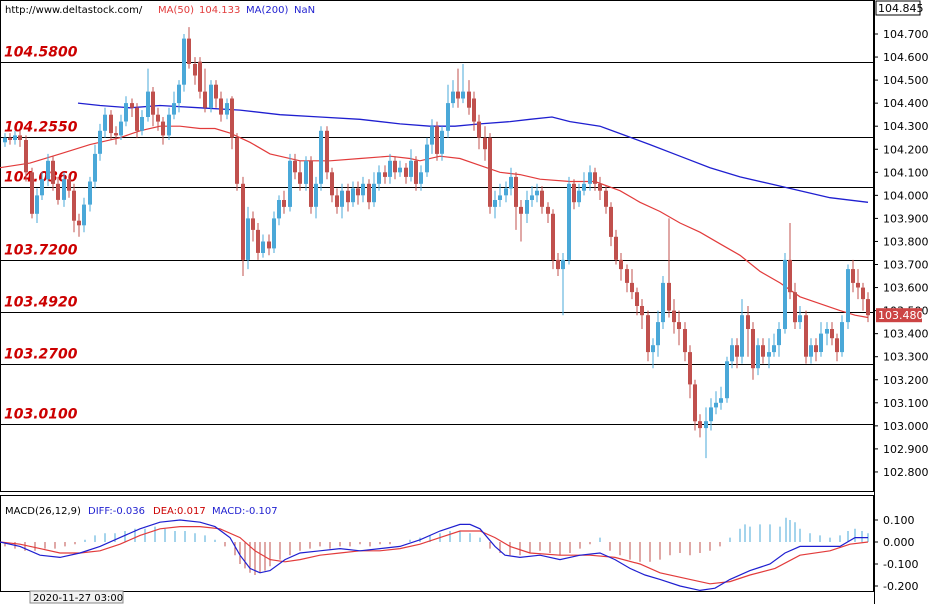 This screenshot has height=608, width=930. I want to click on level-label-4: 103.7200, so click(41, 251).